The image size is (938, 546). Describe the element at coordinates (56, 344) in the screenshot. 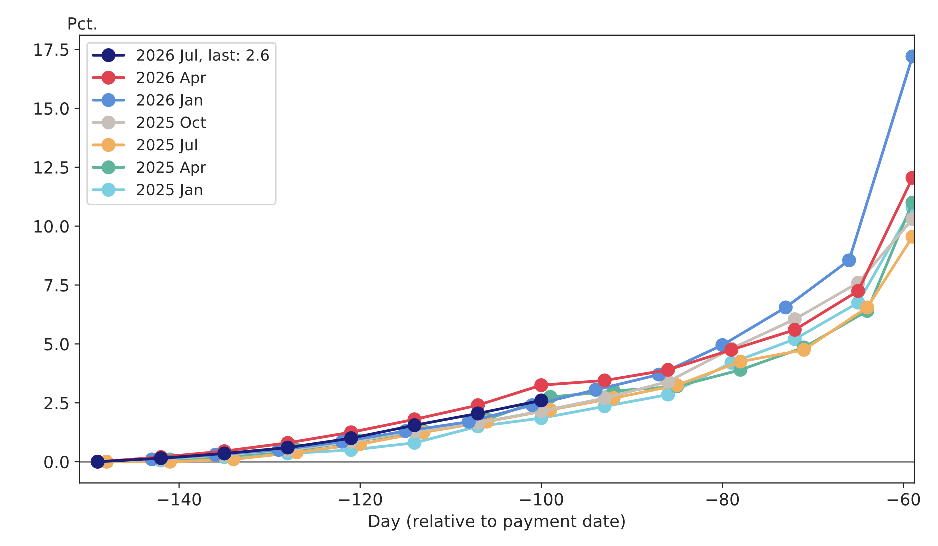

I see `y-tick-label: 5.0` at that location.